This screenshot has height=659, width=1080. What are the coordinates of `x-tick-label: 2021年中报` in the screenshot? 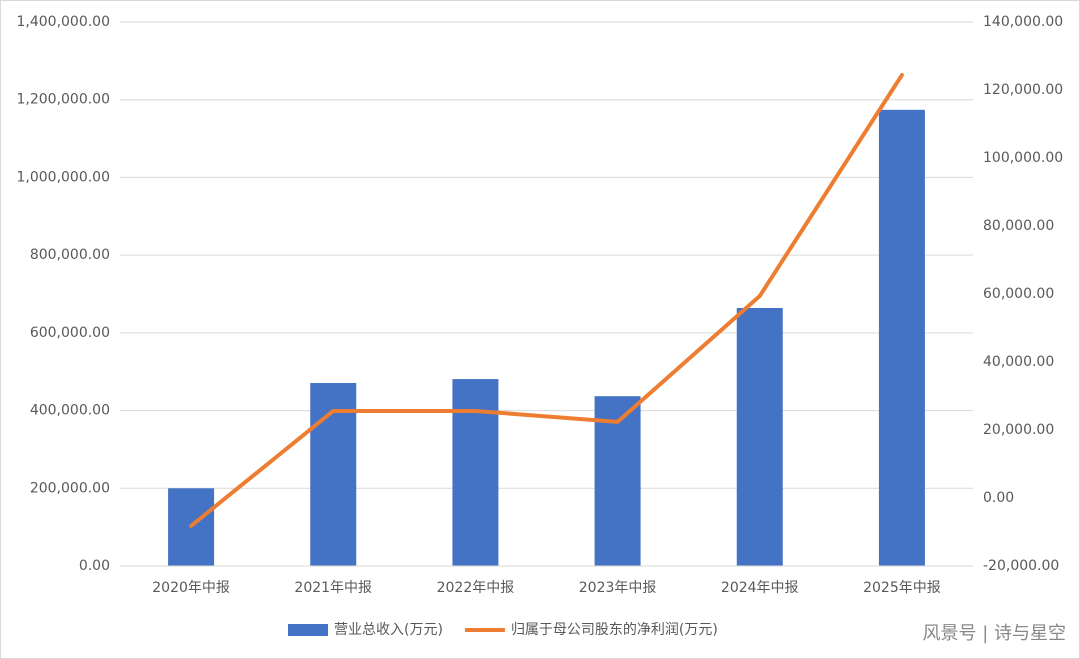 It's located at (333, 588).